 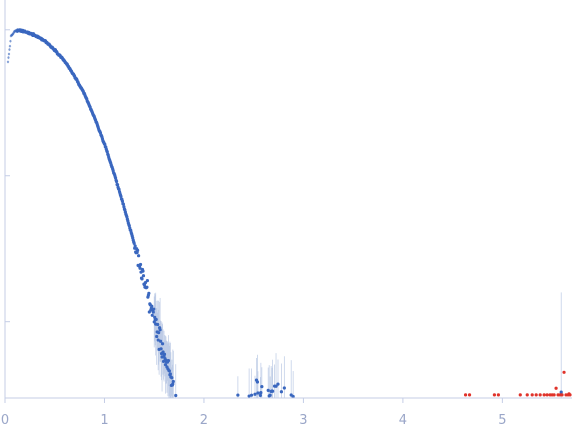 I want to click on x-tick-label: 2, so click(x=204, y=420).